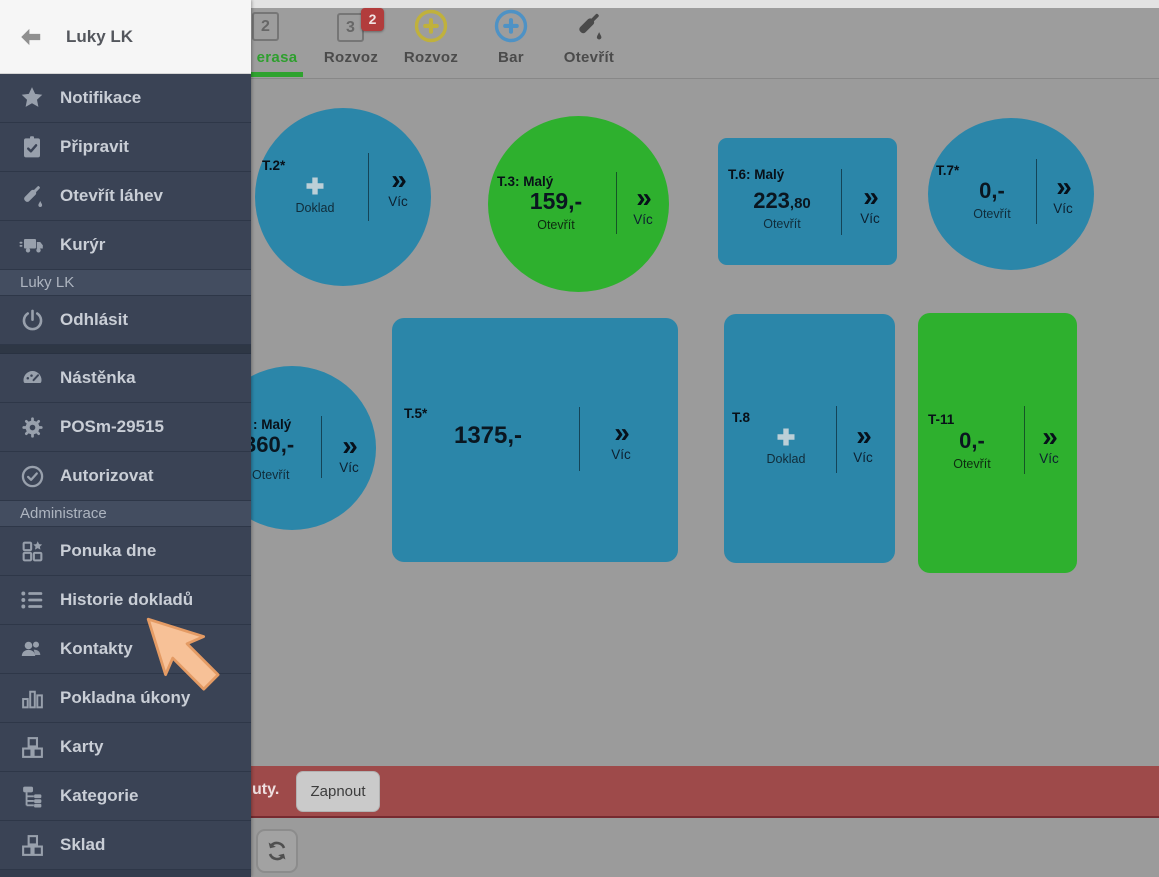  I want to click on table-name: : Malý, so click(272, 424).